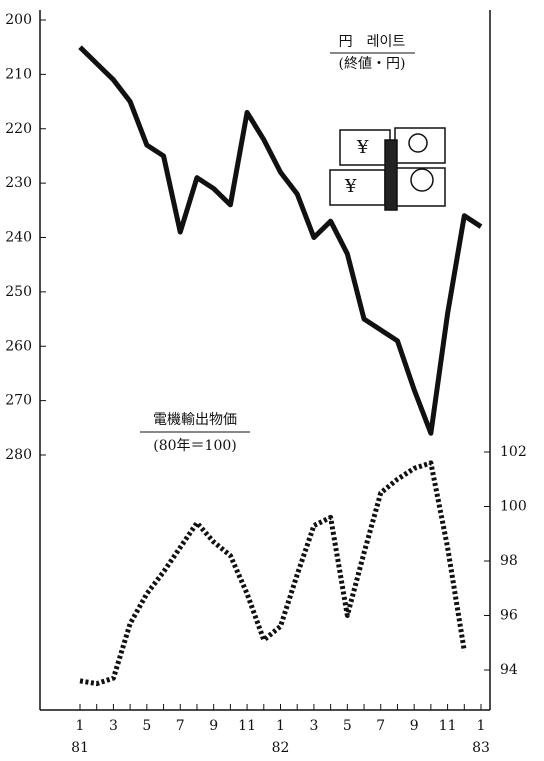 This screenshot has width=544, height=761. What do you see at coordinates (372, 42) in the screenshot?
I see `title: 円 레이트` at bounding box center [372, 42].